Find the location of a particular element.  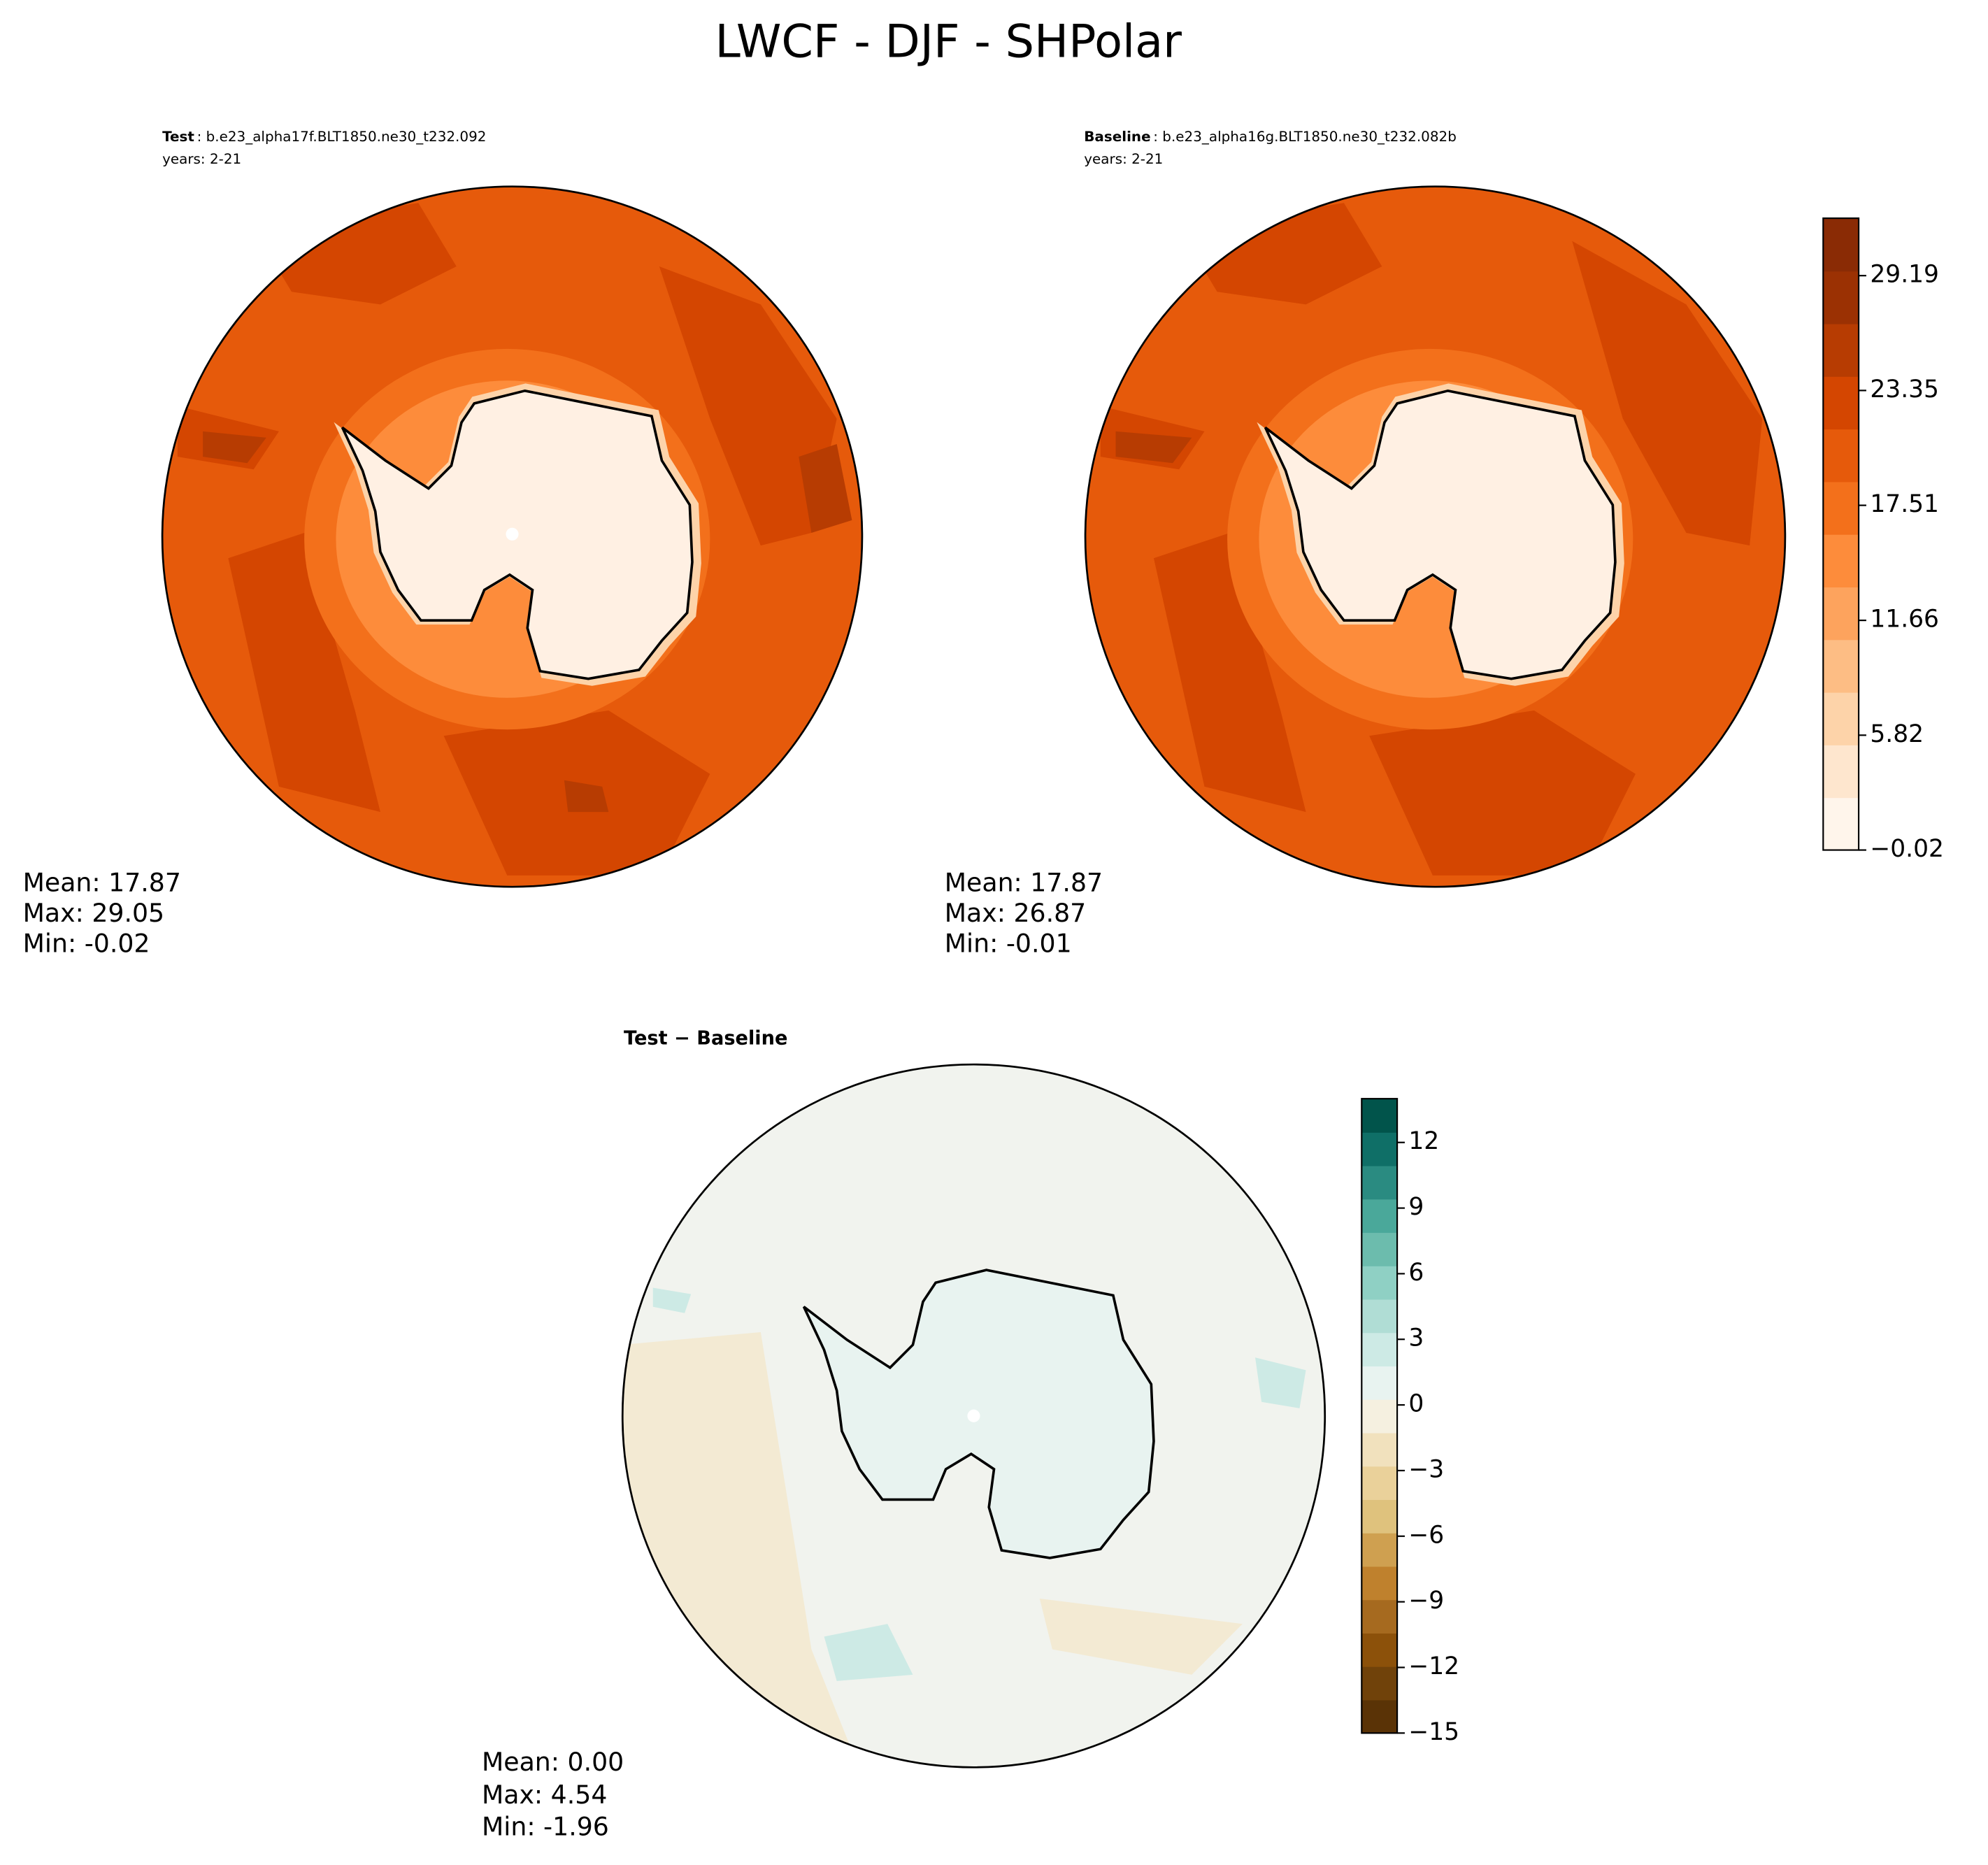

stat: Min: -0.02 is located at coordinates (86, 944).